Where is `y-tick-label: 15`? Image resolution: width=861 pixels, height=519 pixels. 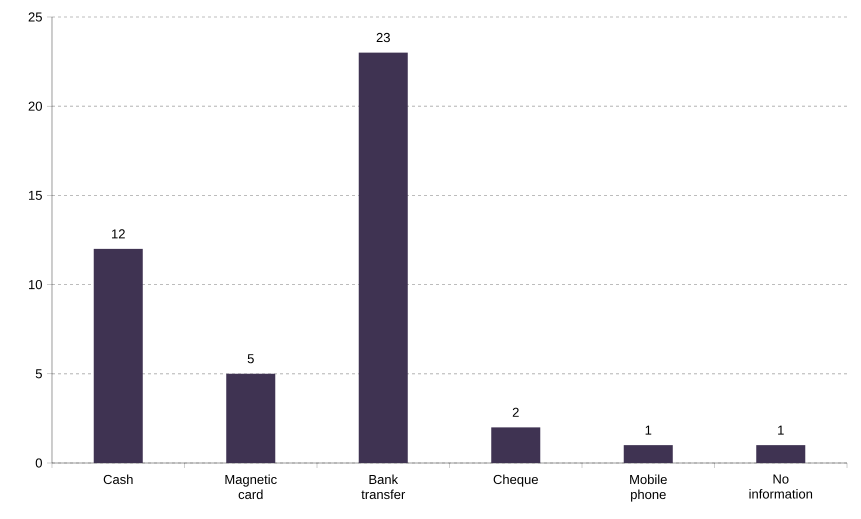 y-tick-label: 15 is located at coordinates (35, 195).